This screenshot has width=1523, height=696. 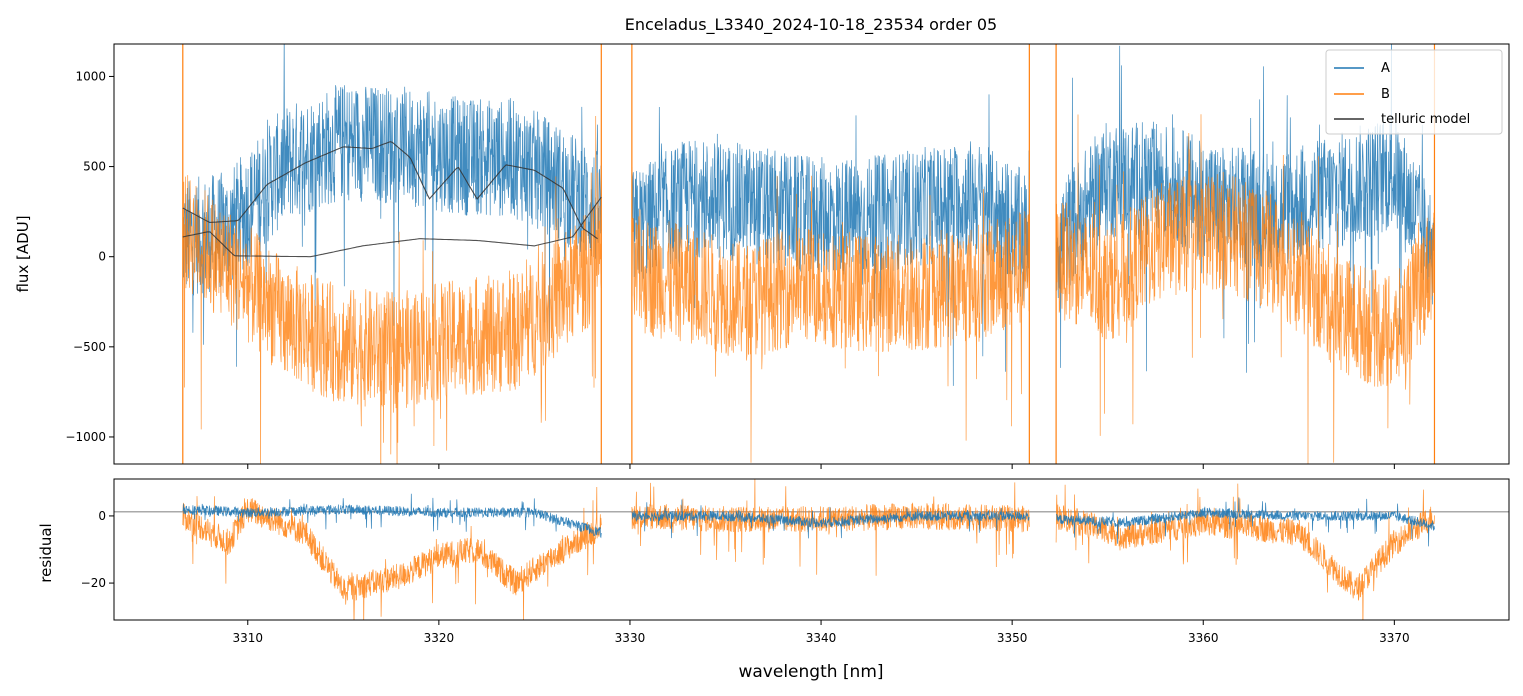 I want to click on xtick-label: 3340, so click(x=821, y=638).